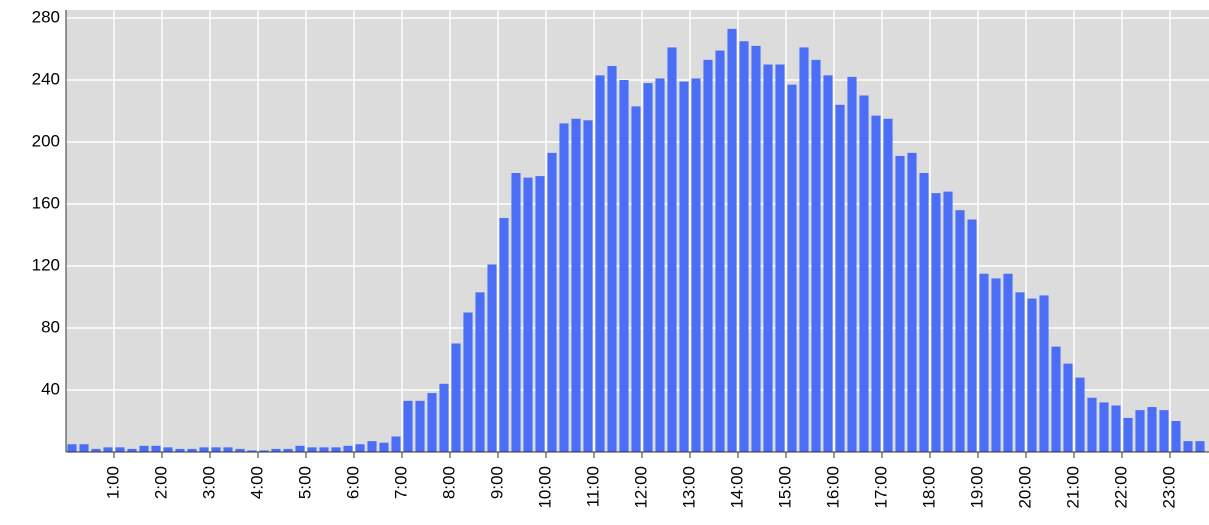 This screenshot has width=1209, height=525. Describe the element at coordinates (880, 487) in the screenshot. I see `x-tick-label: 17:00` at that location.